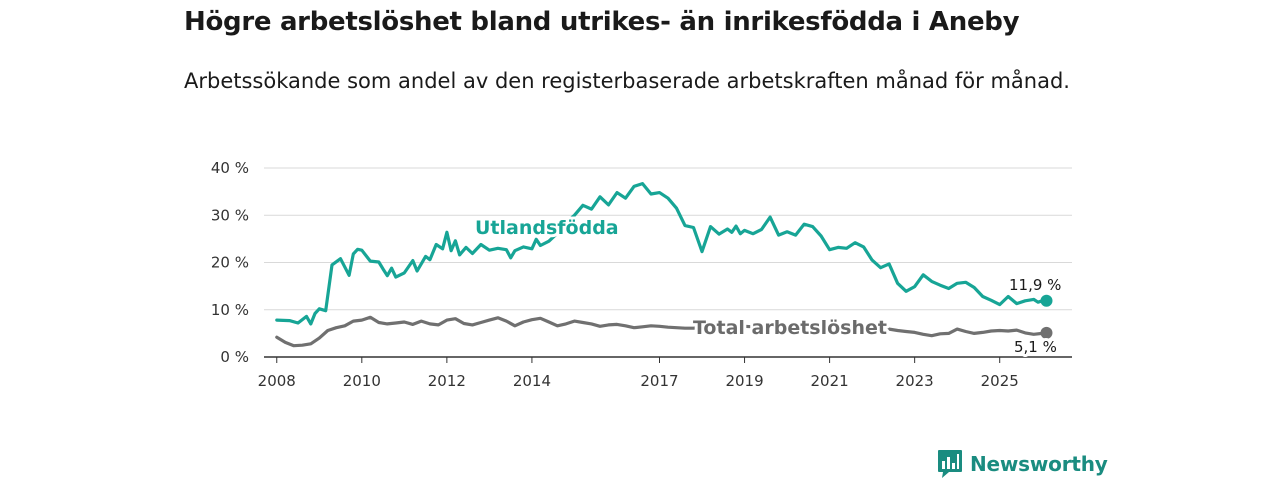 The width and height of the screenshot is (1280, 480). I want to click on series-line-total, so click(662, 331).